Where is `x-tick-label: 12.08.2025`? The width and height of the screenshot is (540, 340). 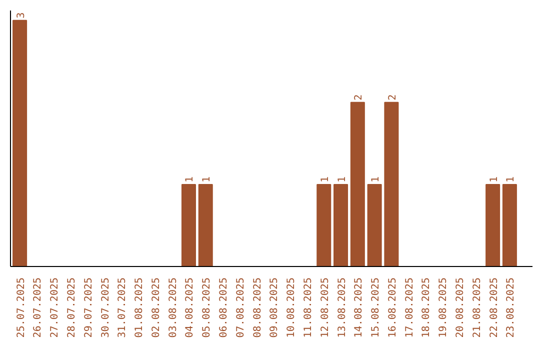 x-tick-label: 12.08.2025 is located at coordinates (325, 307).